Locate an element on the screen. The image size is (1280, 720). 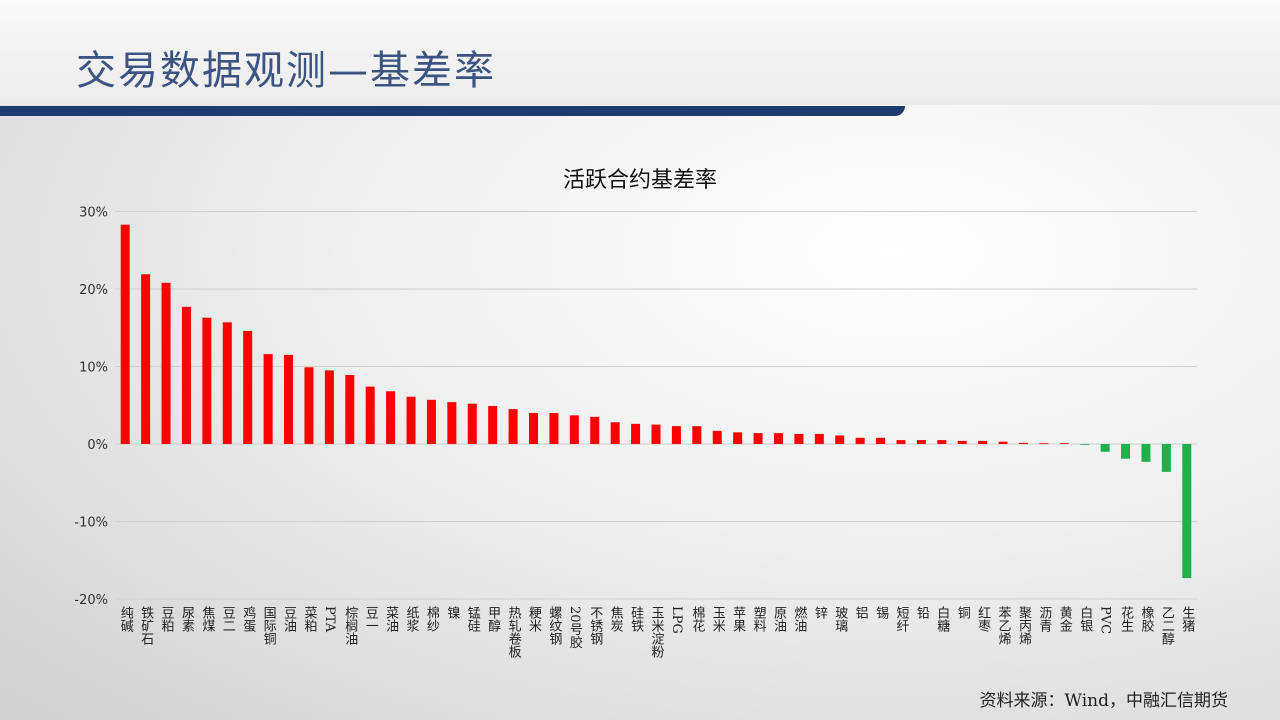
x-tick-label: 纸浆 is located at coordinates (412, 619).